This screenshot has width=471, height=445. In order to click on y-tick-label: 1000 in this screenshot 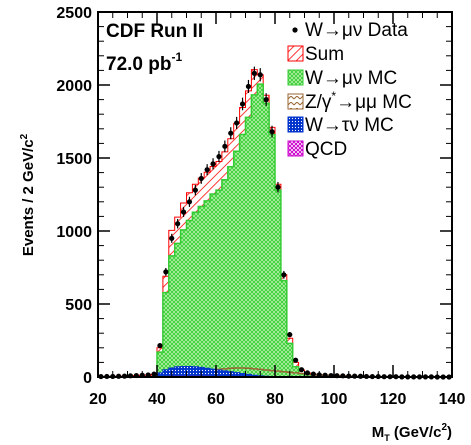, I will do `click(74, 232)`.